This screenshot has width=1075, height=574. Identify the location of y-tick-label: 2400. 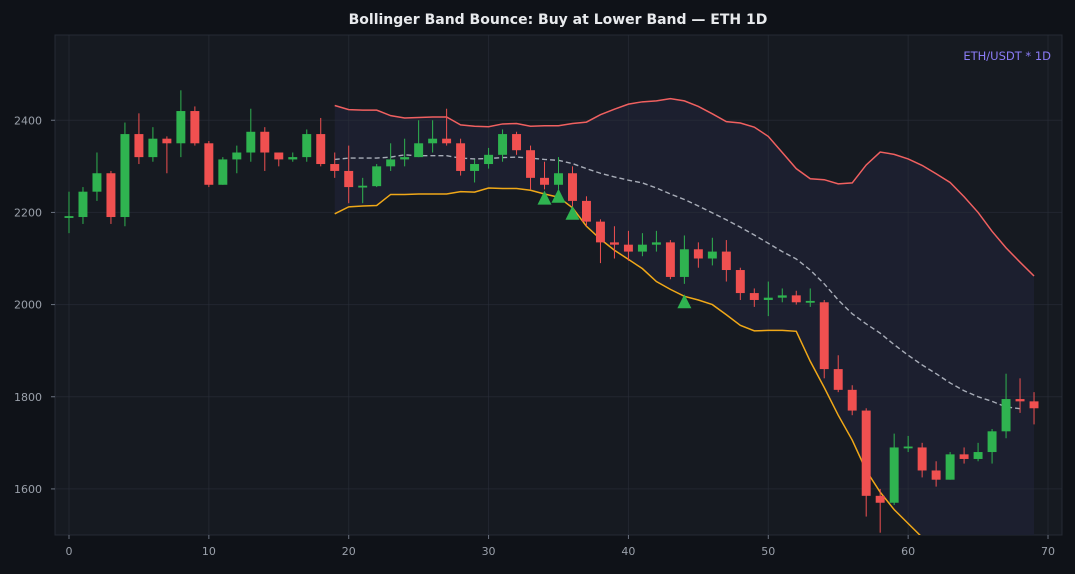
(28, 120).